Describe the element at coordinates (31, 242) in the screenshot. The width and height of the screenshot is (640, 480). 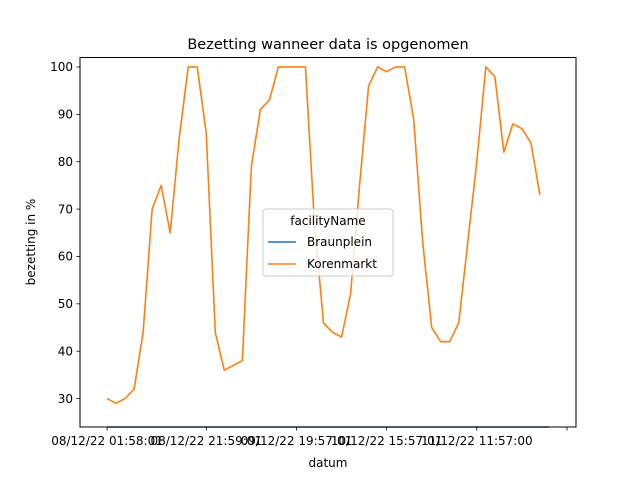
I see `y-axis-label: bezetting in %` at that location.